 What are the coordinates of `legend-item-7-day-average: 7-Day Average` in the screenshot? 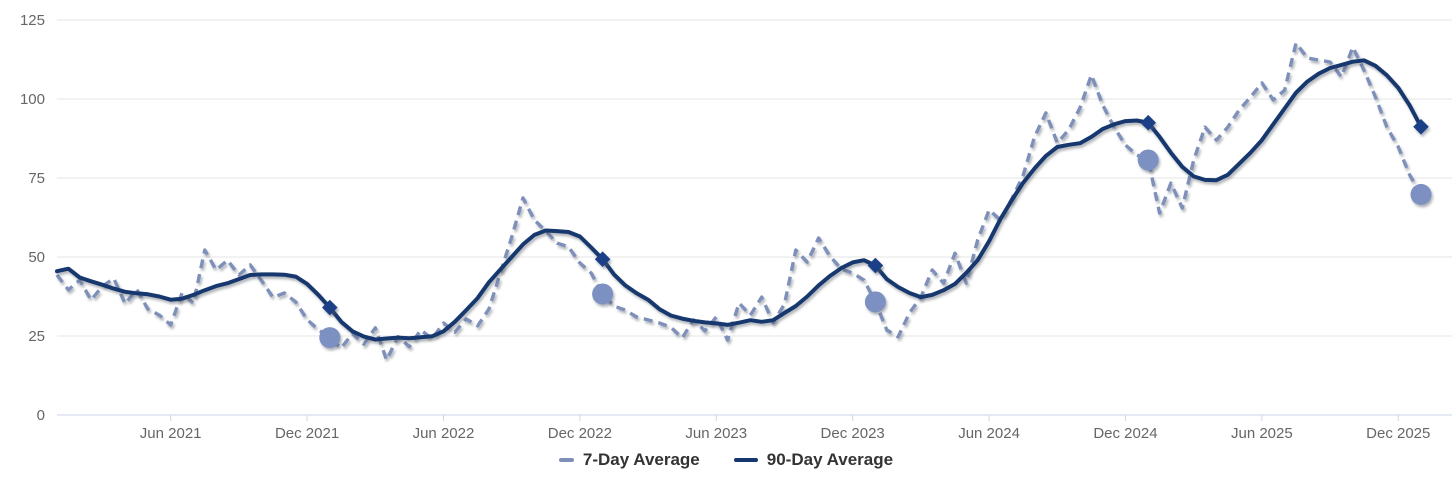 It's located at (629, 460).